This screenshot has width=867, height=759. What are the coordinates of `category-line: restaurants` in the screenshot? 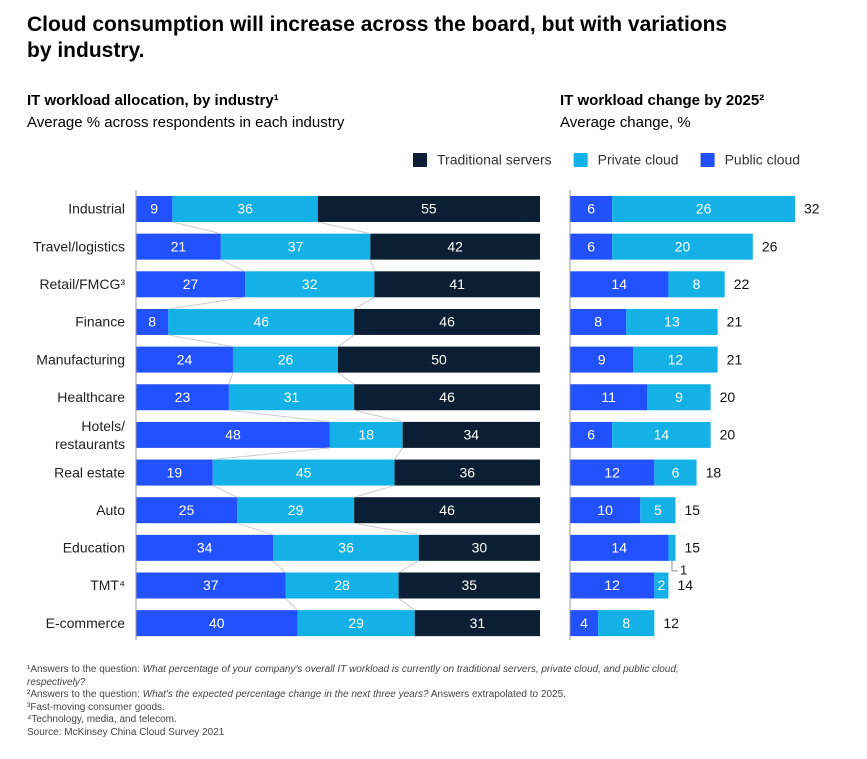 It's located at (90, 444).